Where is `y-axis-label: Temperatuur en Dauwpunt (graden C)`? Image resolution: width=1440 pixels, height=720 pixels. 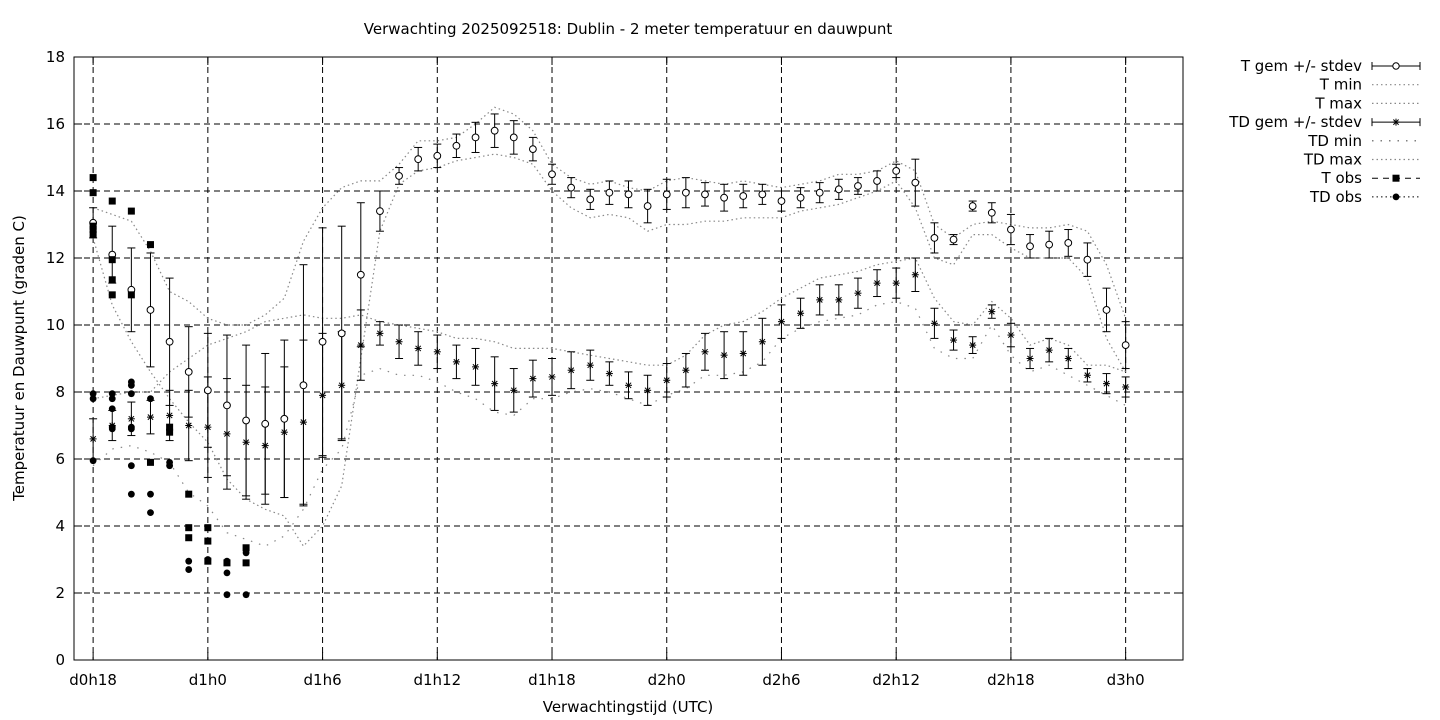
y-axis-label: Temperatuur en Dauwpunt (graden C) is located at coordinates (19, 358).